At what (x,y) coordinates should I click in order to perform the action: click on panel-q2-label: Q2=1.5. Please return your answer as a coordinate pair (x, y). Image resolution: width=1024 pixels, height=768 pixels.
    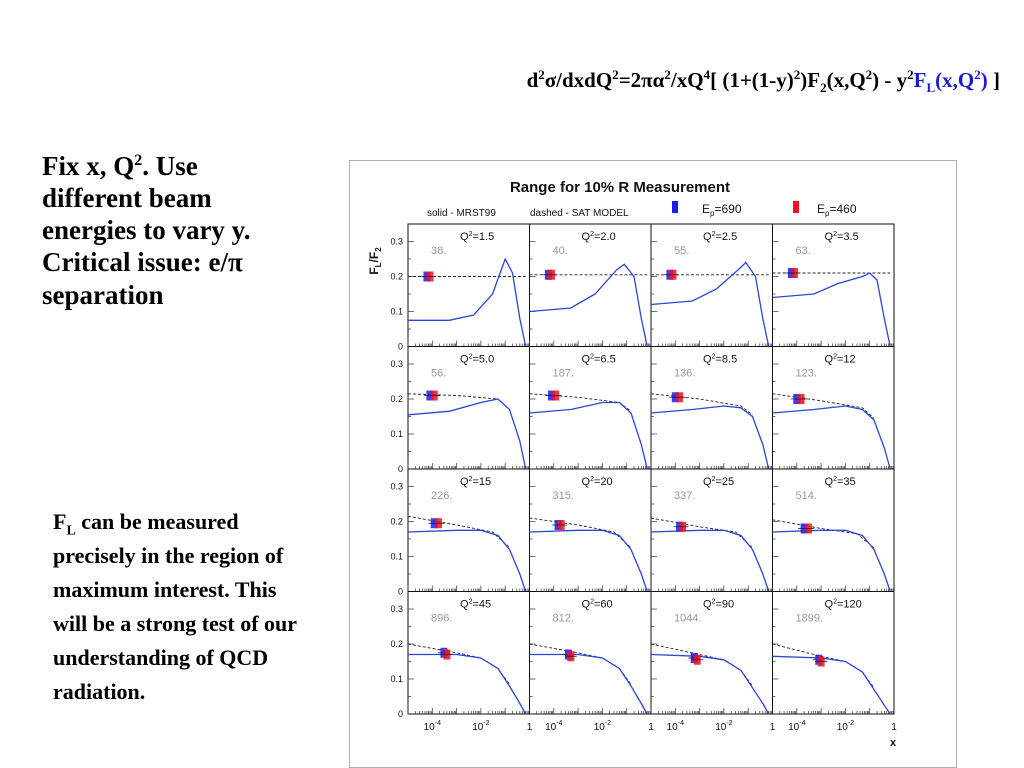
    Looking at the image, I should click on (477, 237).